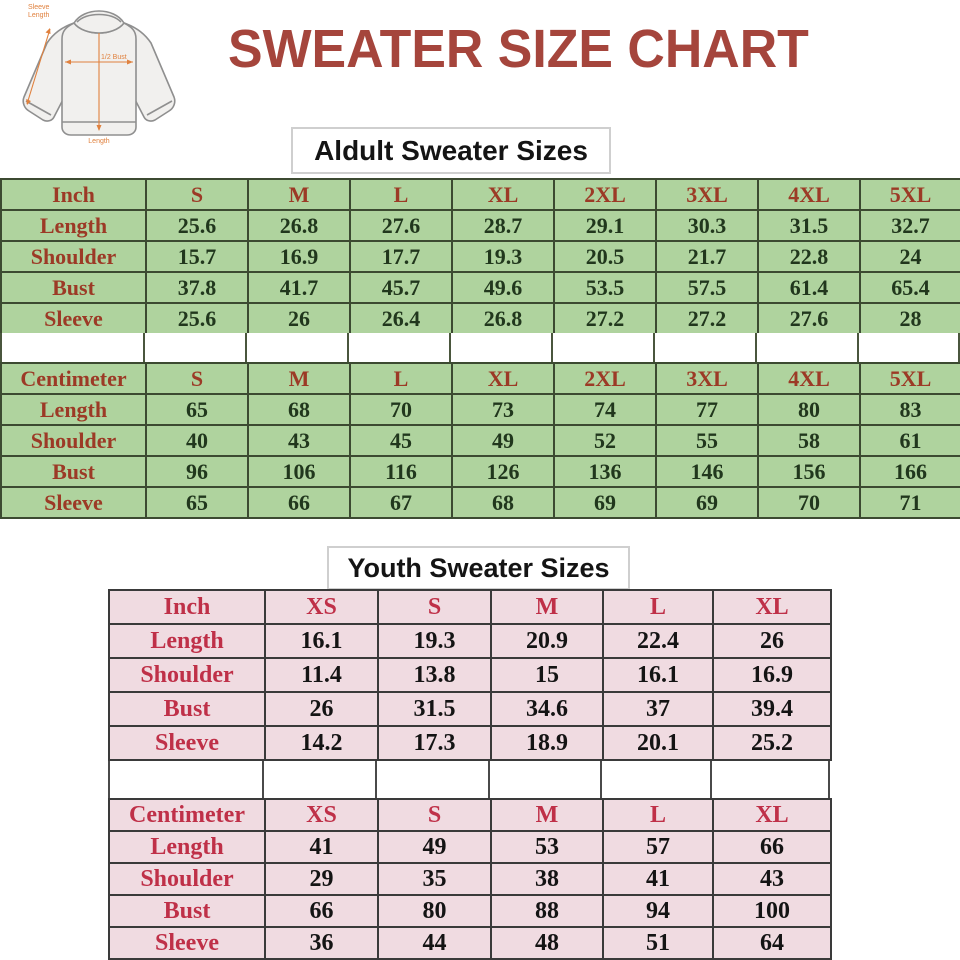  Describe the element at coordinates (480, 471) in the screenshot. I see `measure-row: Bust 96 106 116 126 136 146 156 166` at that location.